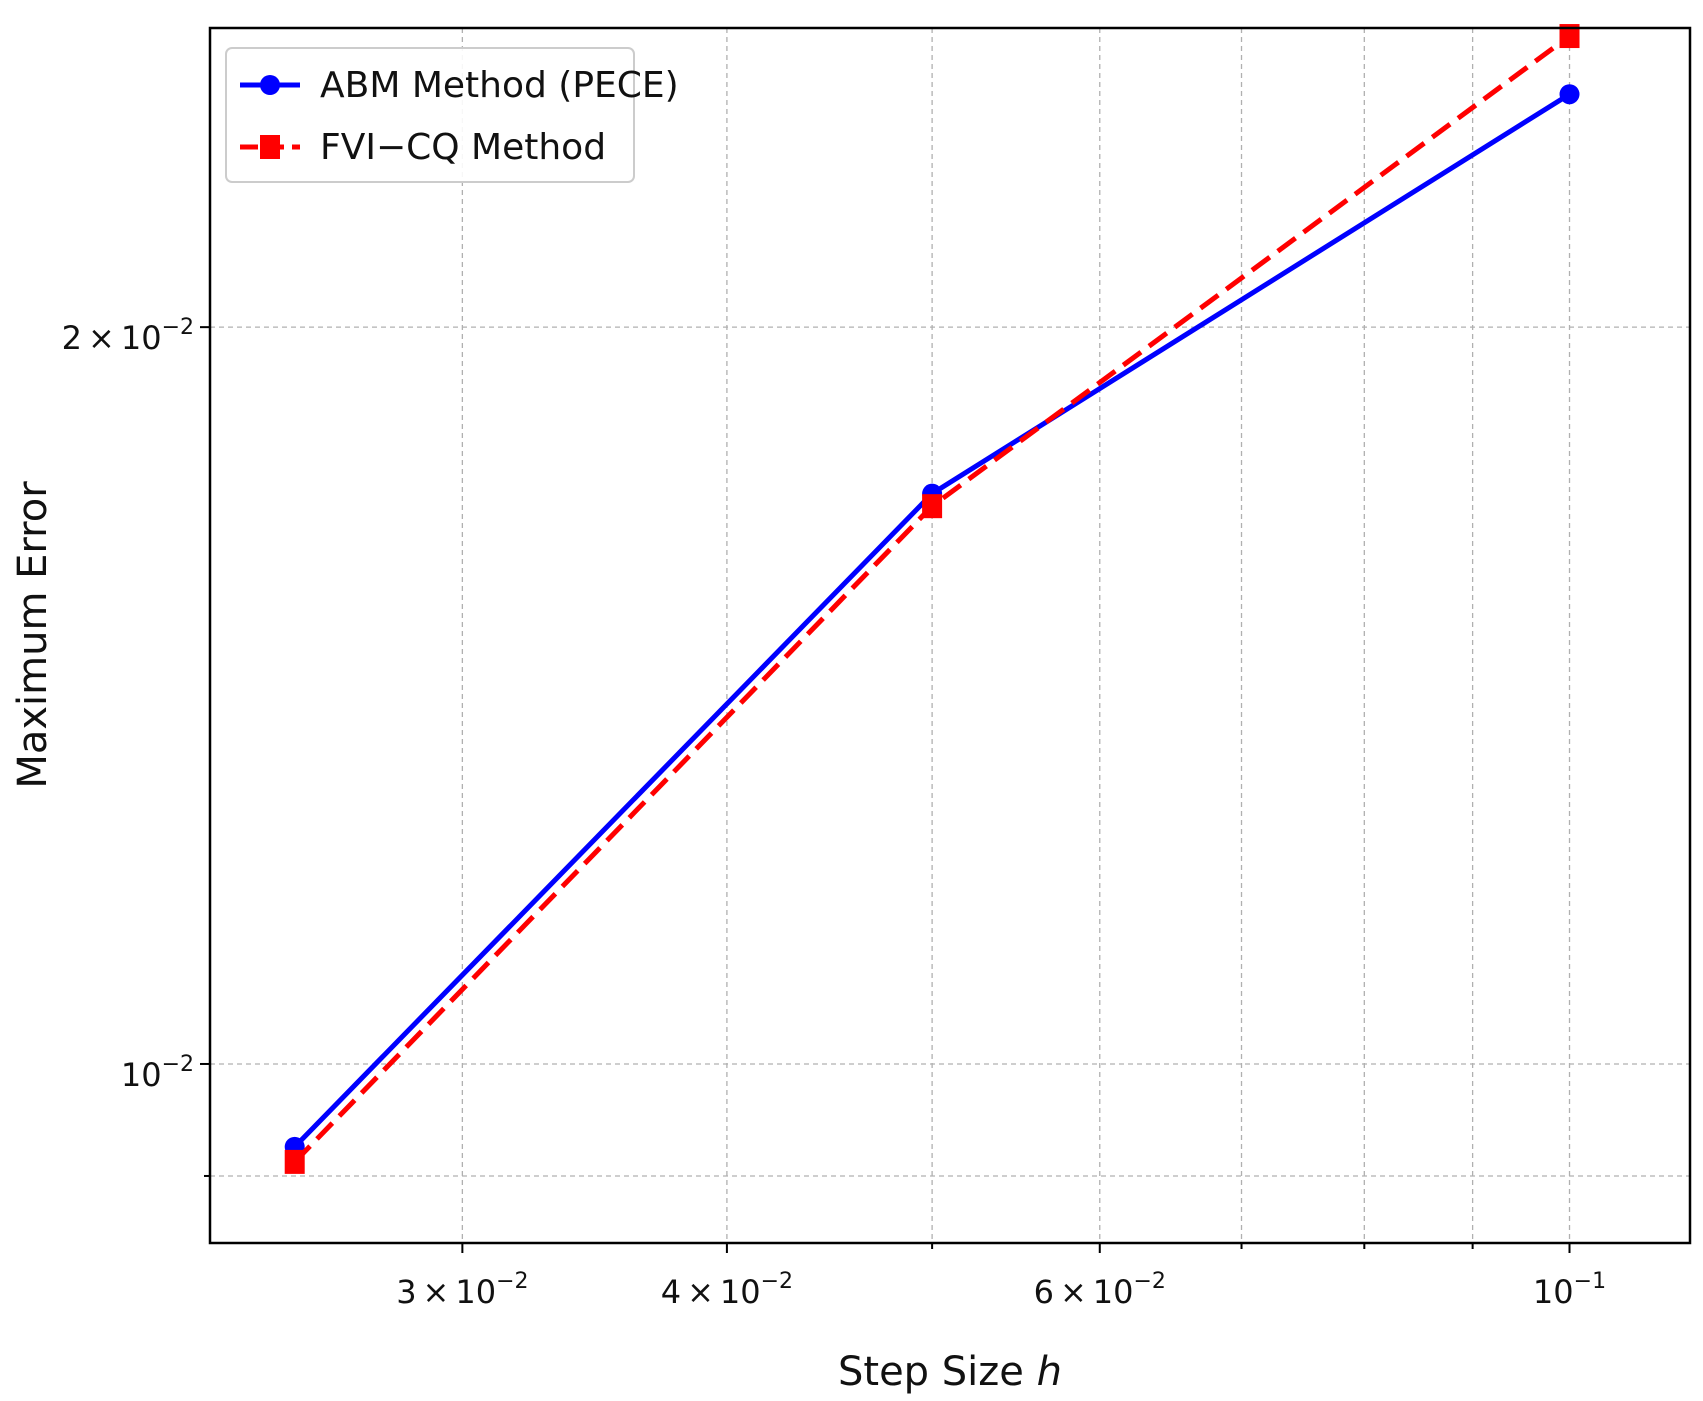 The width and height of the screenshot is (1703, 1401). I want to click on y-tick-label: 2 × 10⁻², so click(128, 336).